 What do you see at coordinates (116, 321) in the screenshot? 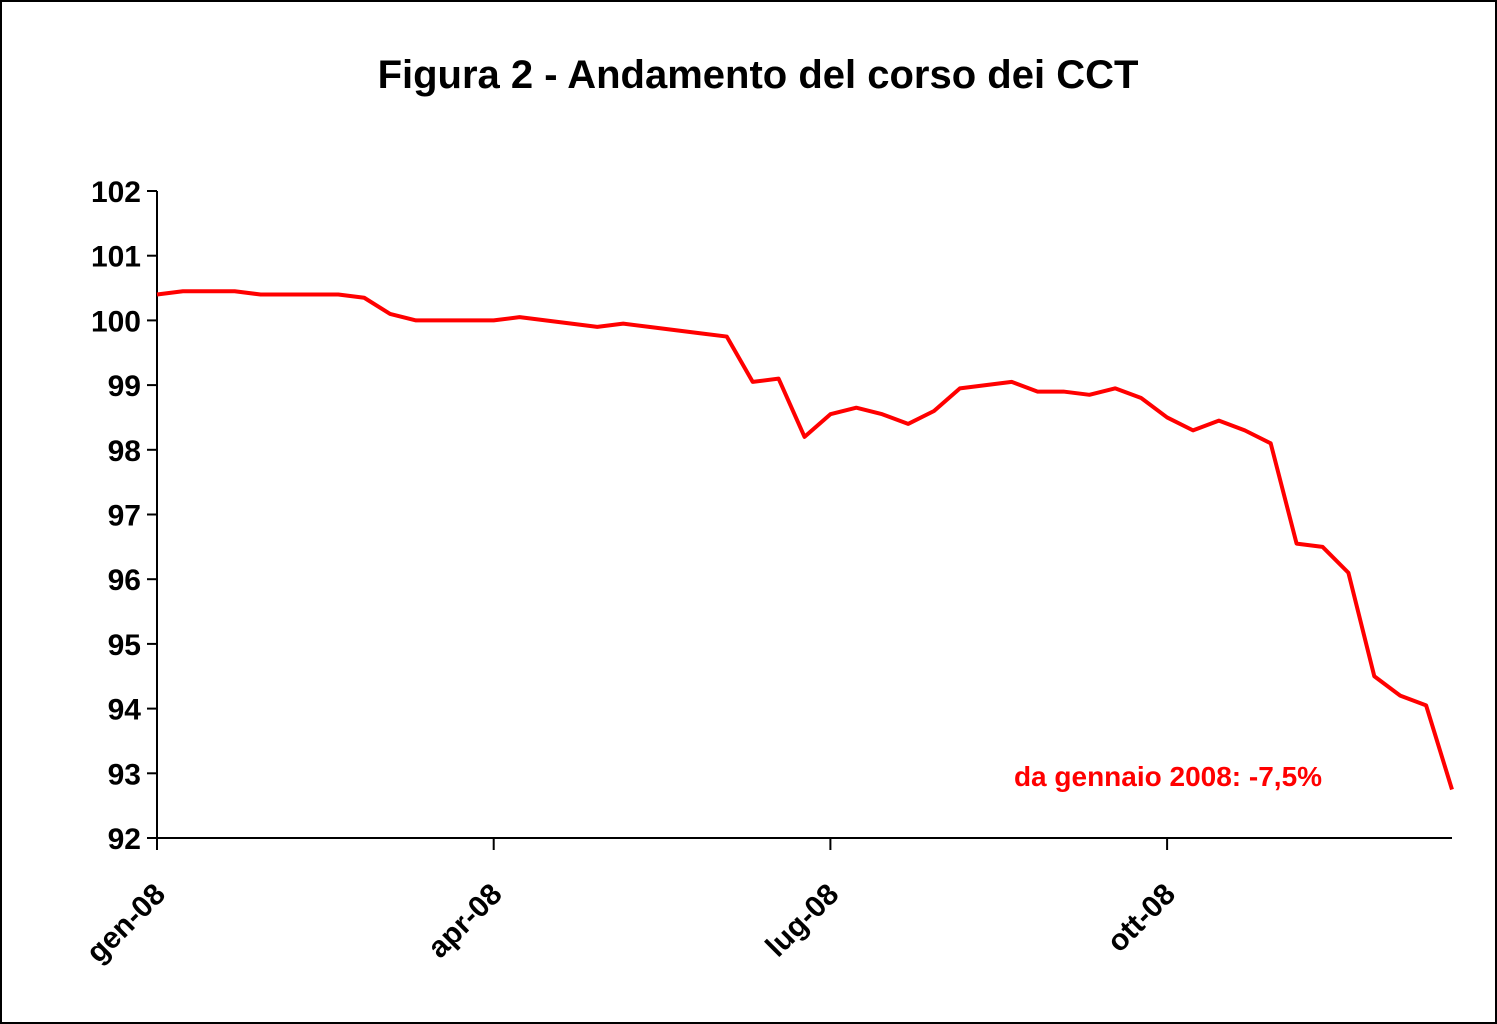
I see `y-tick-label: 100` at bounding box center [116, 321].